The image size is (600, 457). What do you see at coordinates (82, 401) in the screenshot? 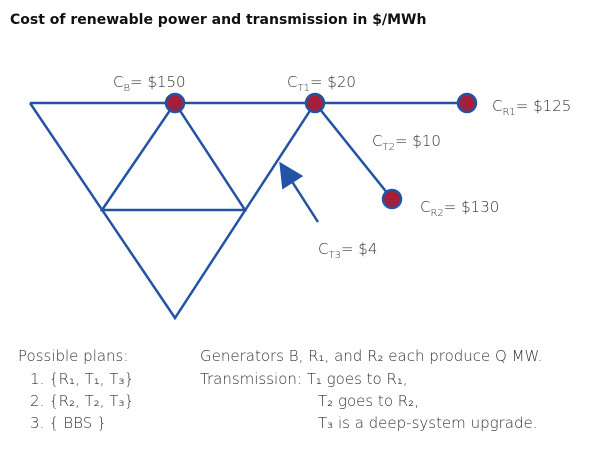
I see `plan: 2. {R₂, T₂, T₃}` at bounding box center [82, 401].